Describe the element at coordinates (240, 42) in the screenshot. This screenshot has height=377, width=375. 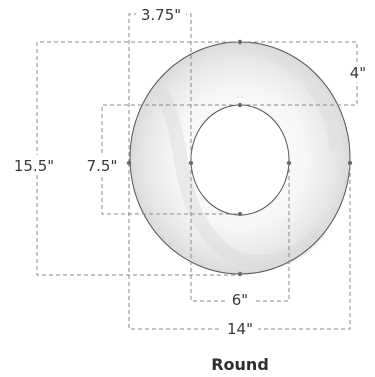
I see `marker-outer-top` at that location.